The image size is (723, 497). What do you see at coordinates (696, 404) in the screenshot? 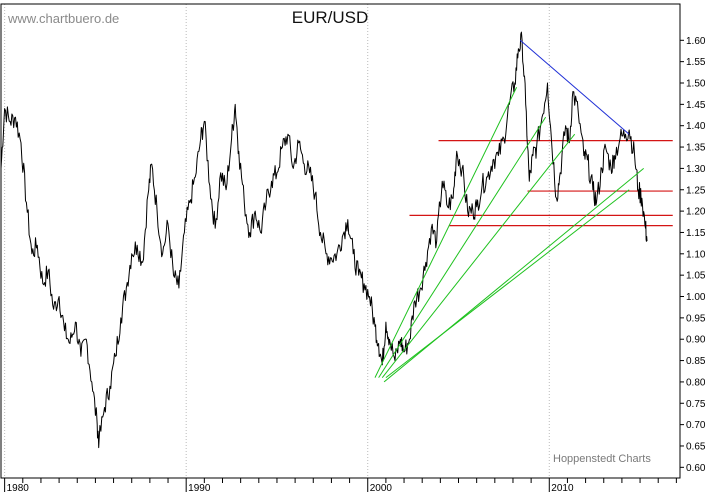
I see `y-tick-label: 0.75` at bounding box center [696, 404].